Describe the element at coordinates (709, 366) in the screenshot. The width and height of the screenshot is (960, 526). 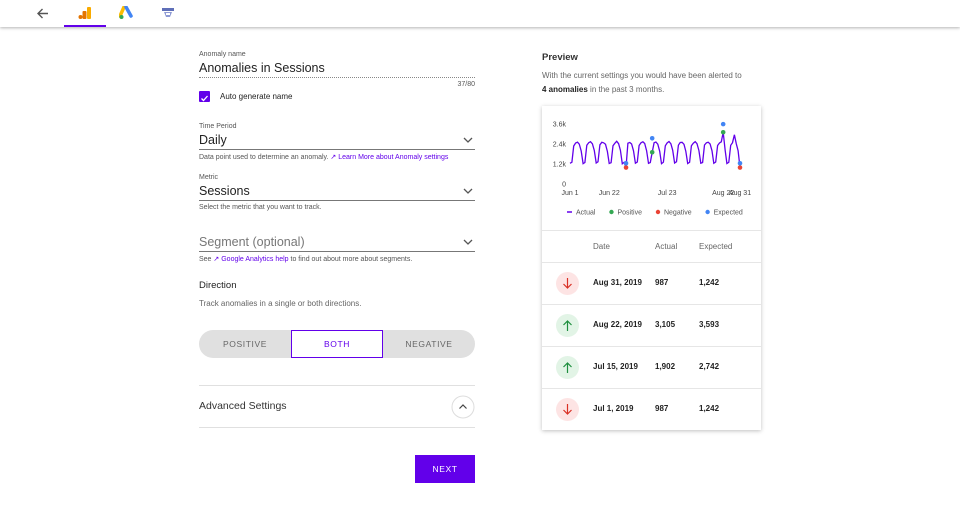
I see `cell: 2,742` at that location.